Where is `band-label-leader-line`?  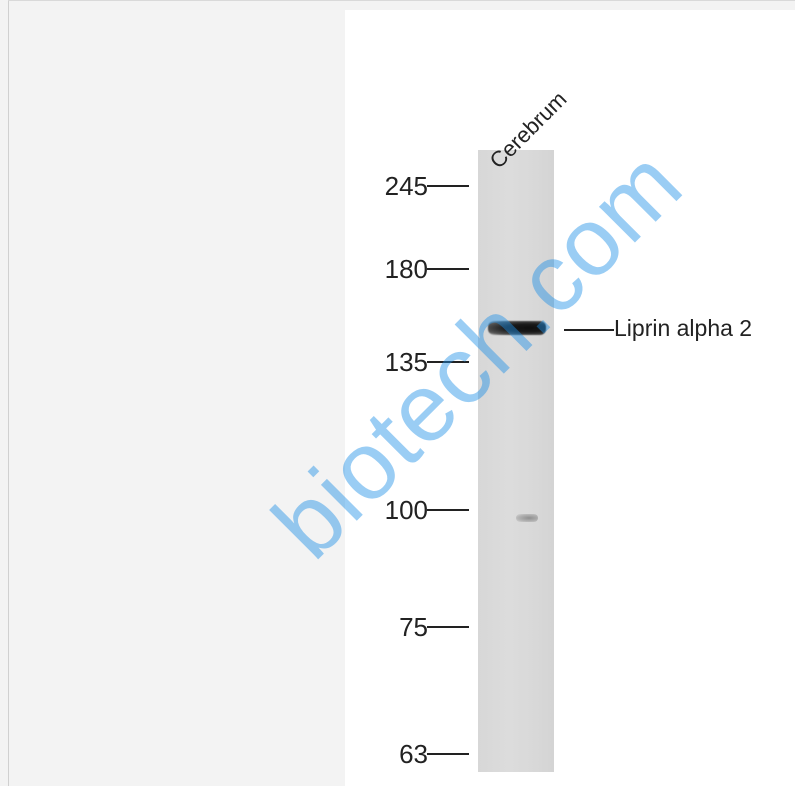 band-label-leader-line is located at coordinates (589, 330).